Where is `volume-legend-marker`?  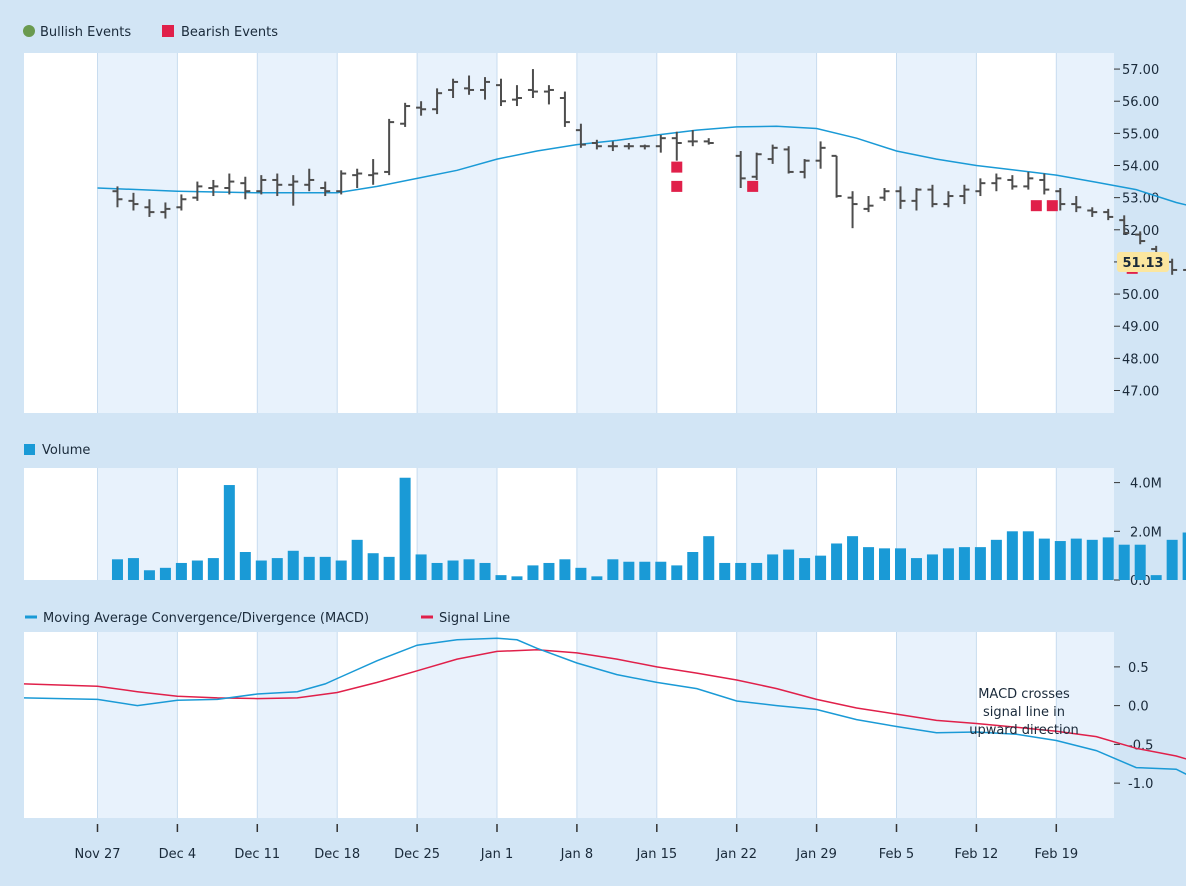
volume-legend-marker is located at coordinates (29, 449).